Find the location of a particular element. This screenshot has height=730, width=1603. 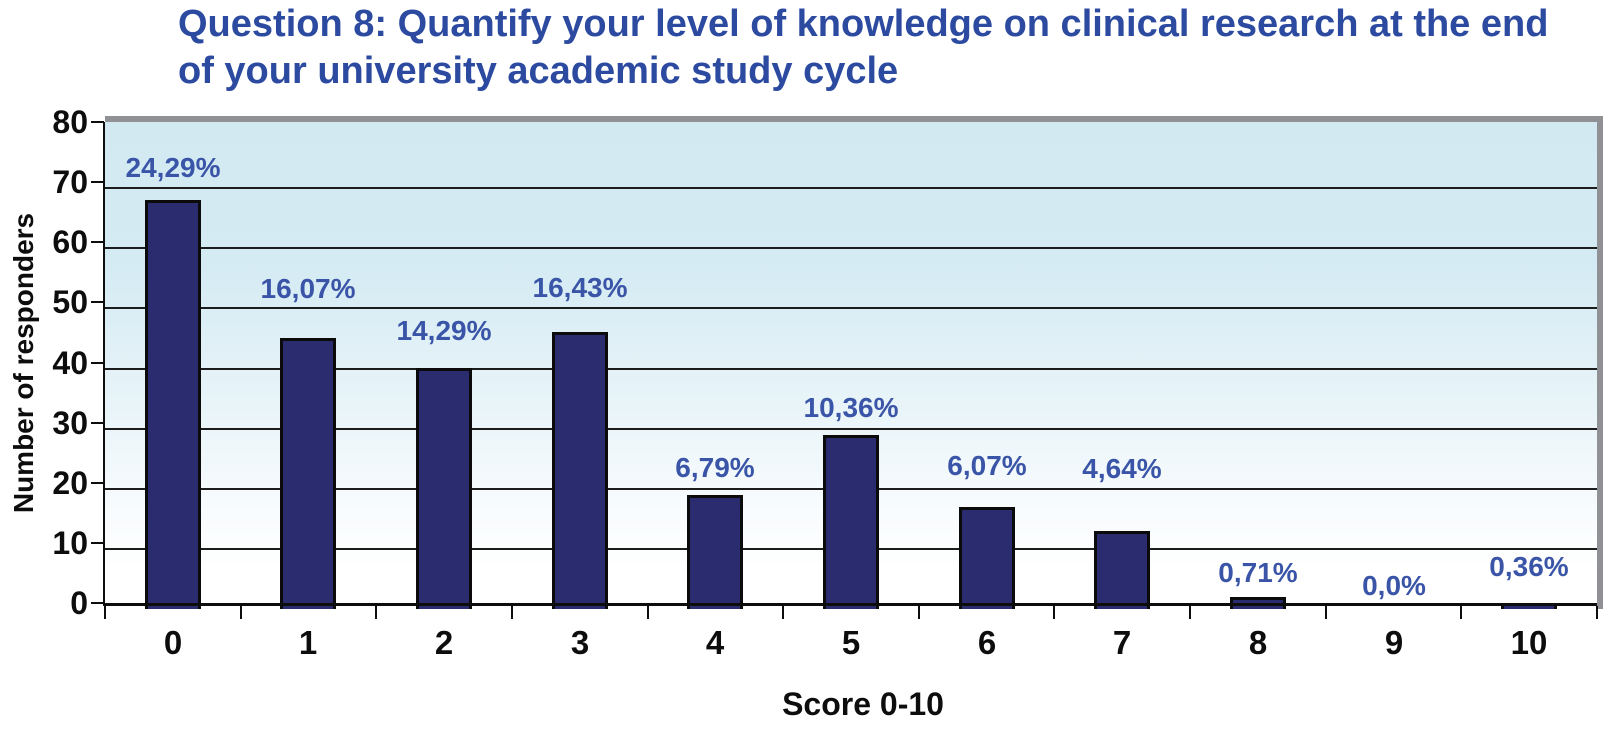

x-tick-label-4: 4 is located at coordinates (715, 642).